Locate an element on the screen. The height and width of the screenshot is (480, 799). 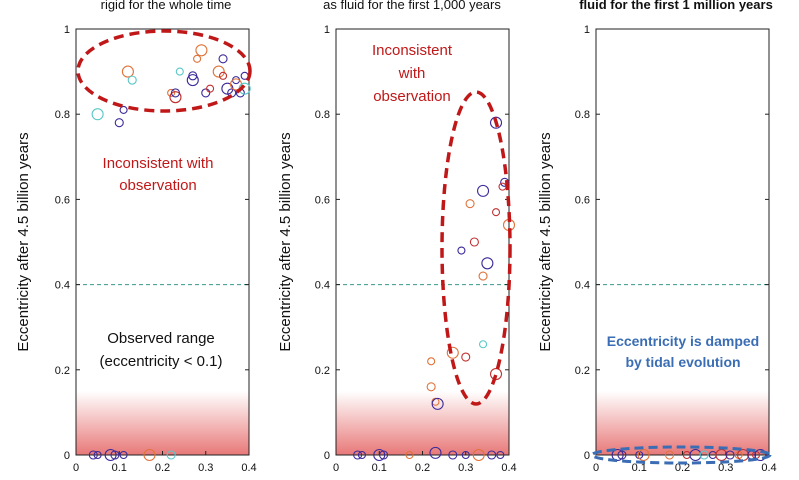
y-tick-label: 0.2 is located at coordinates (322, 371).